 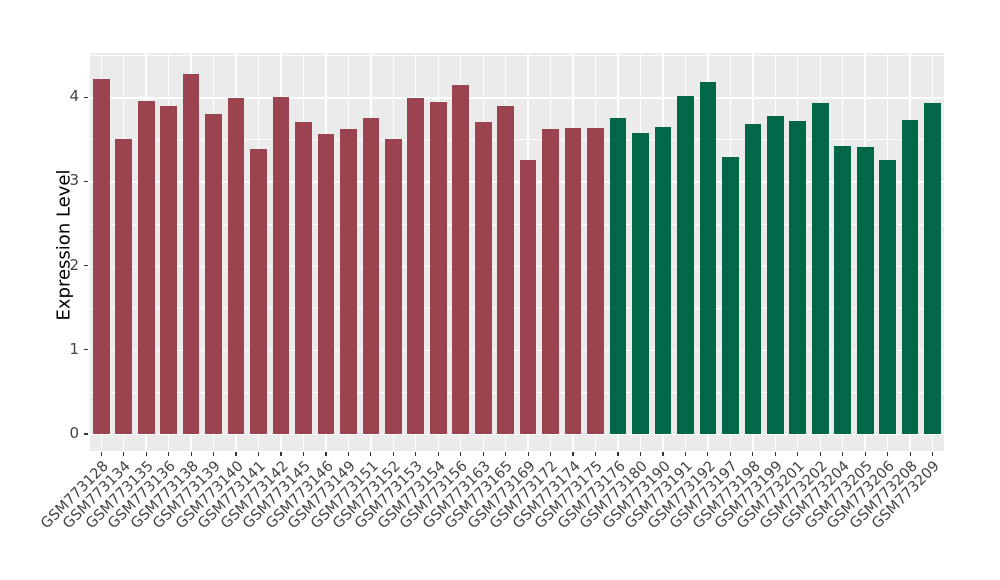 I want to click on x-axis-slot: GSM773175, so click(x=569, y=513).